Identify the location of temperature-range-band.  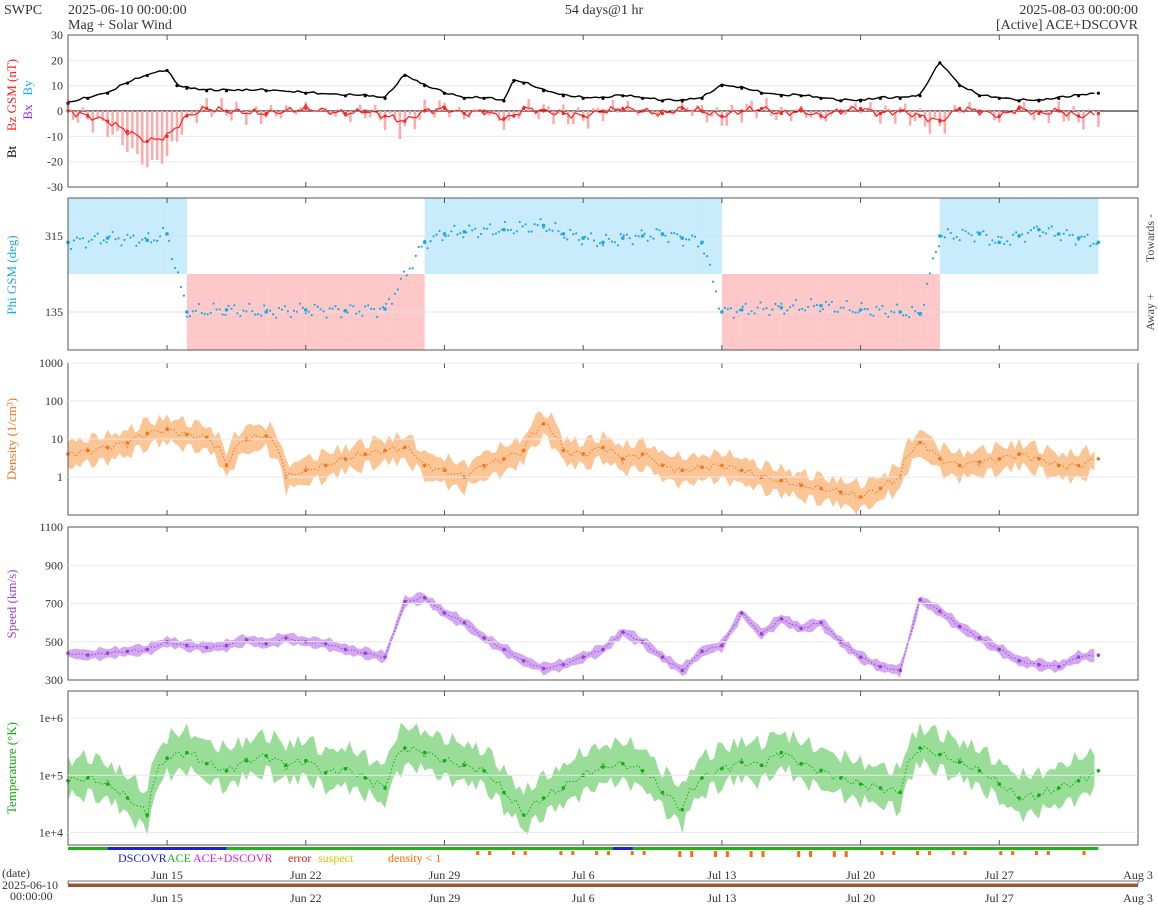
(581, 779).